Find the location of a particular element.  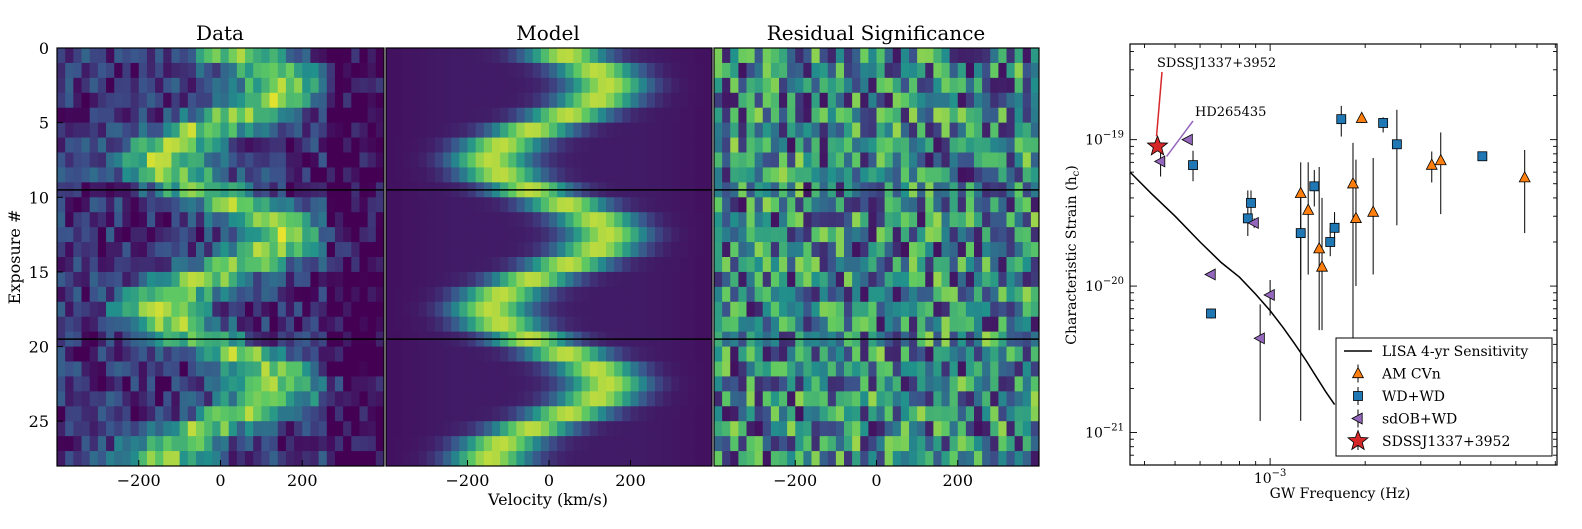

x-tick-label: 200 is located at coordinates (630, 480).